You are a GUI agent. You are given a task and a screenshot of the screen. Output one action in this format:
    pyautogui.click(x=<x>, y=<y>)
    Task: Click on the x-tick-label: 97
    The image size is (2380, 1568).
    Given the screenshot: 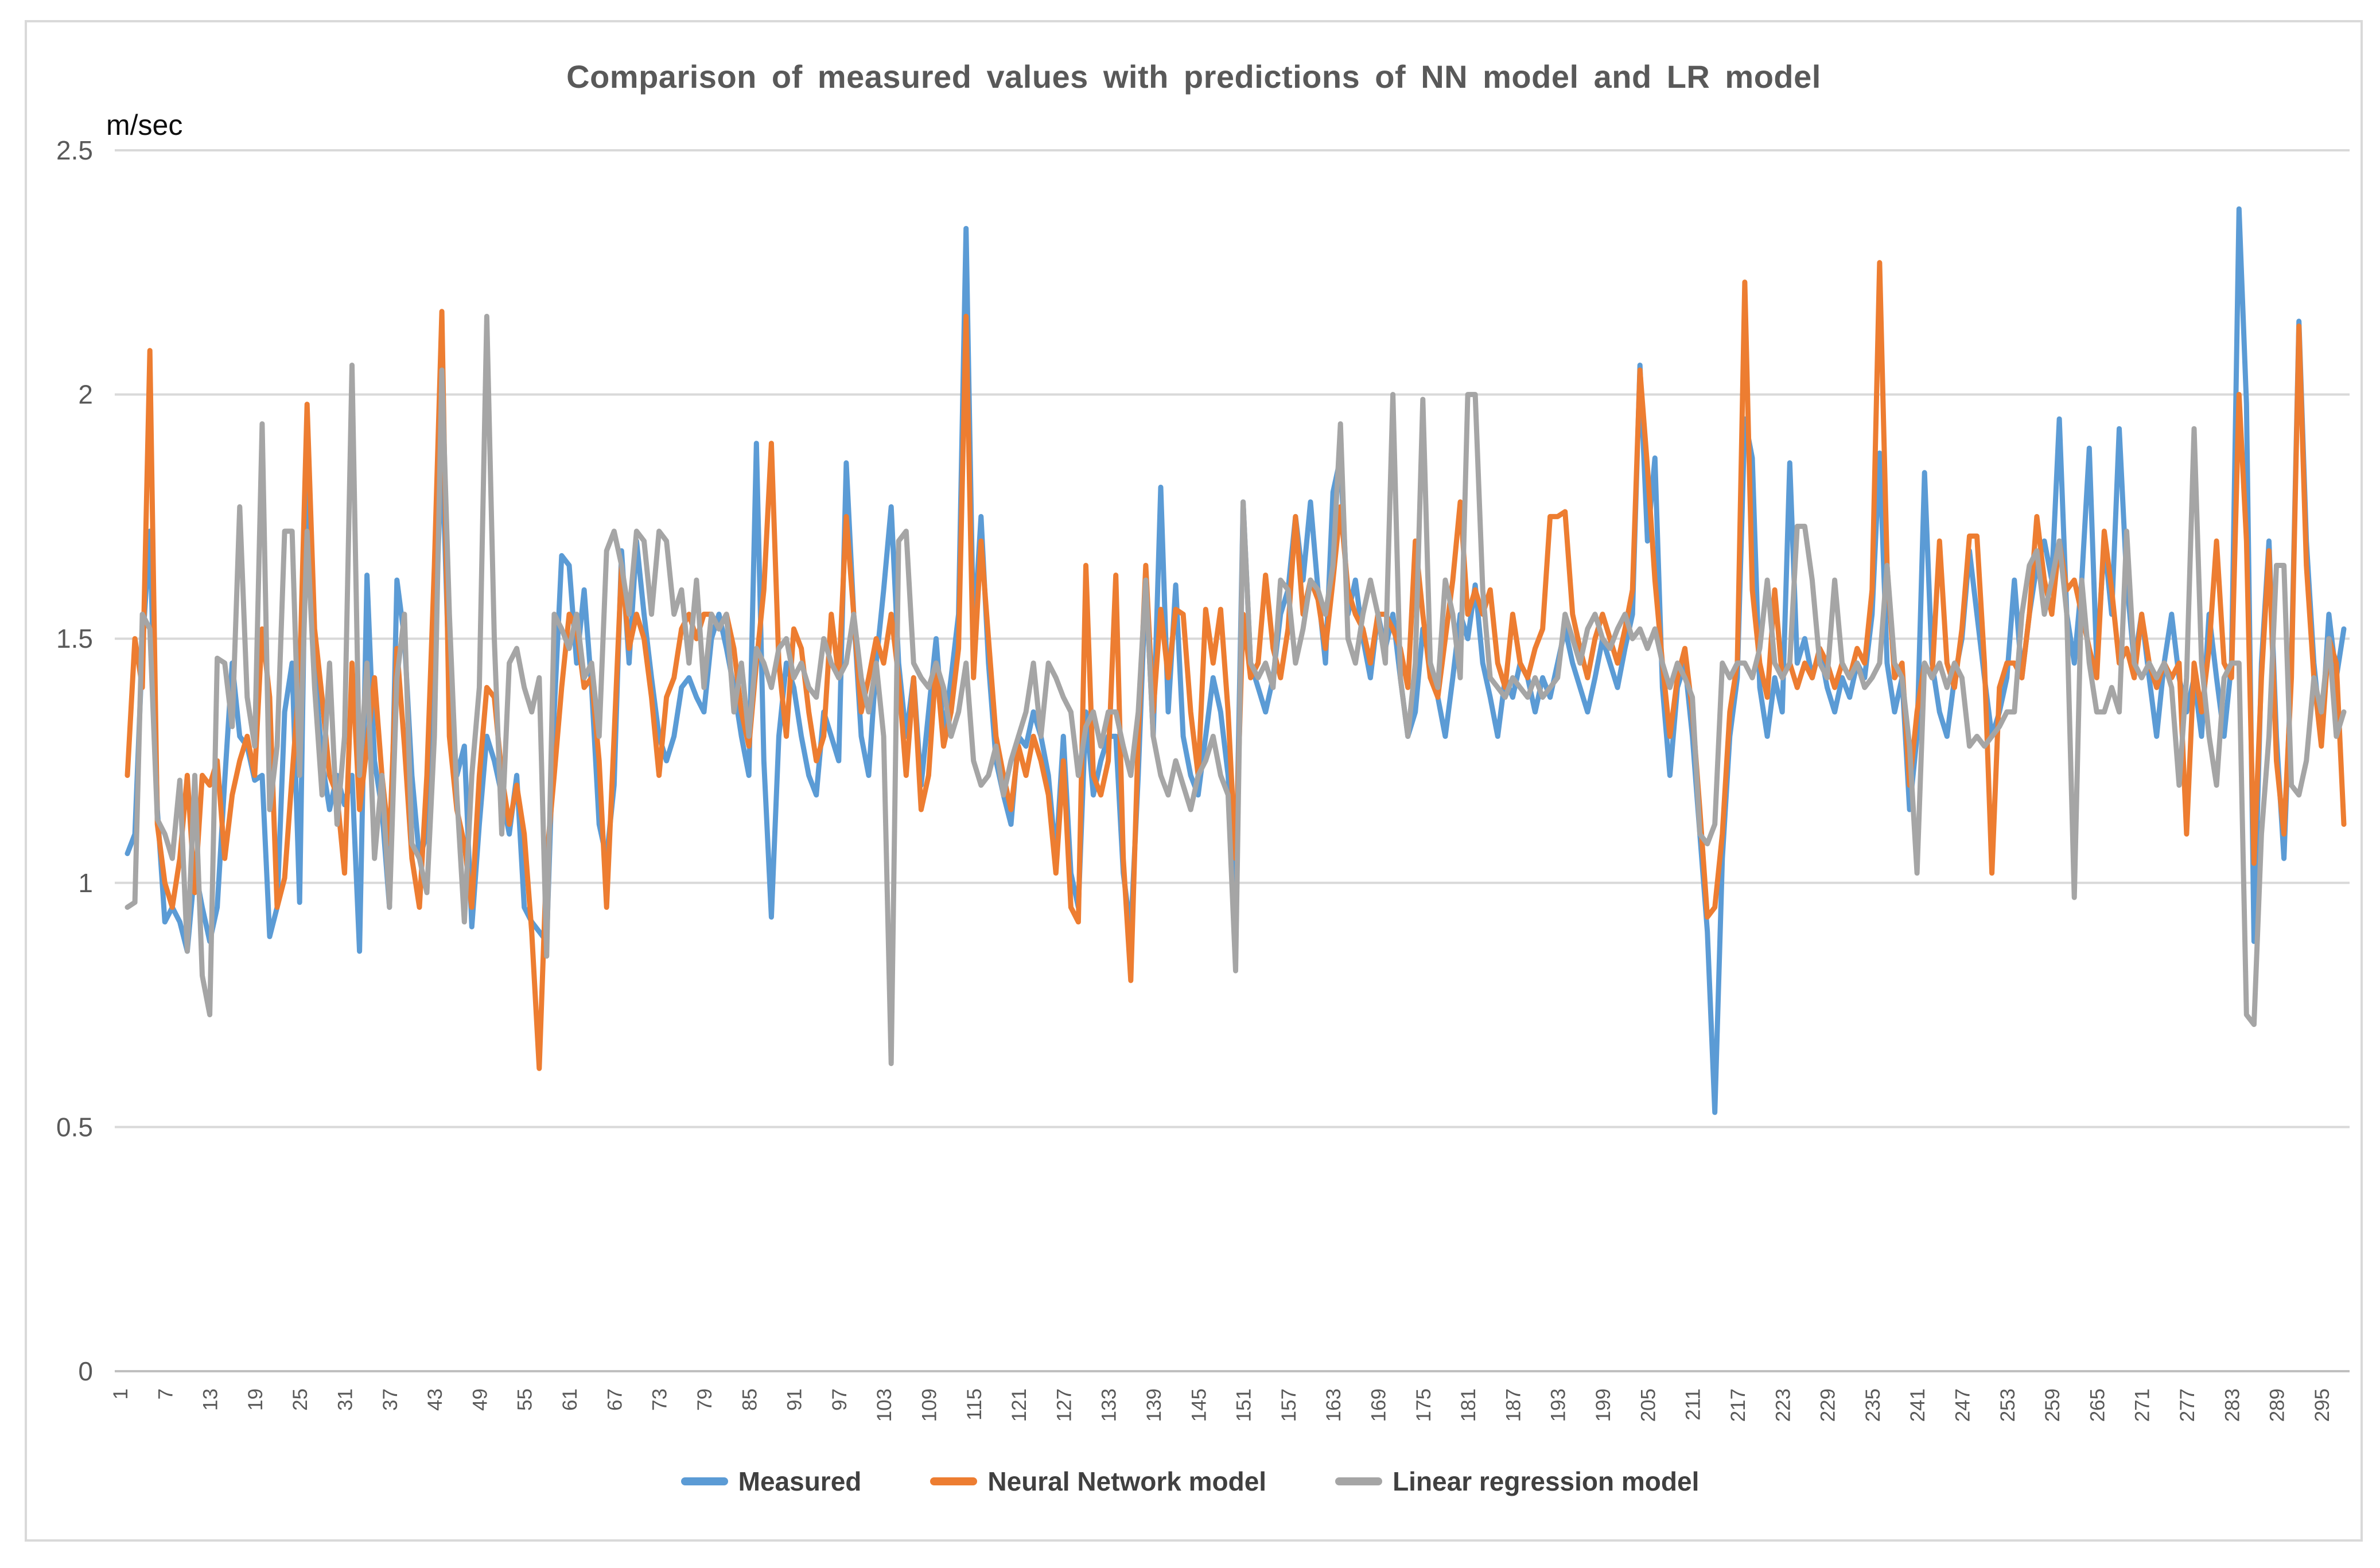 What is the action you would take?
    pyautogui.click(x=840, y=1399)
    